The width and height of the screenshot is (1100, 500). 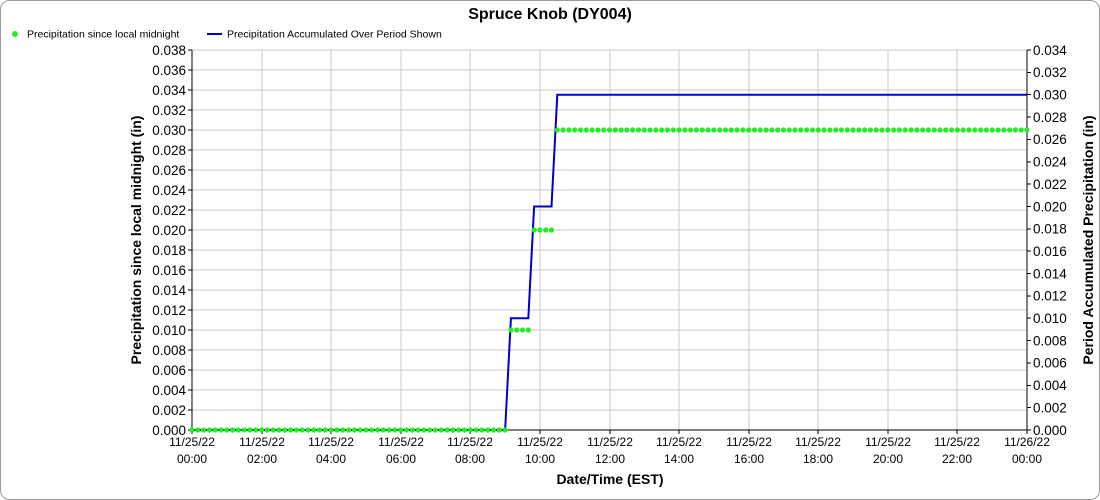 I want to click on x-tick-date: 11/26/22, so click(x=1027, y=442).